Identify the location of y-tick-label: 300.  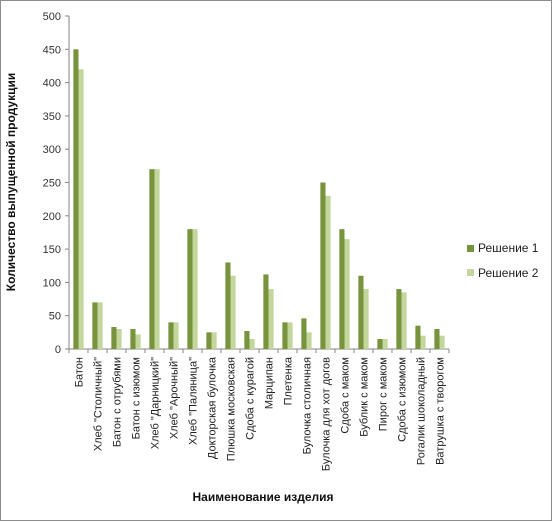
(52, 150).